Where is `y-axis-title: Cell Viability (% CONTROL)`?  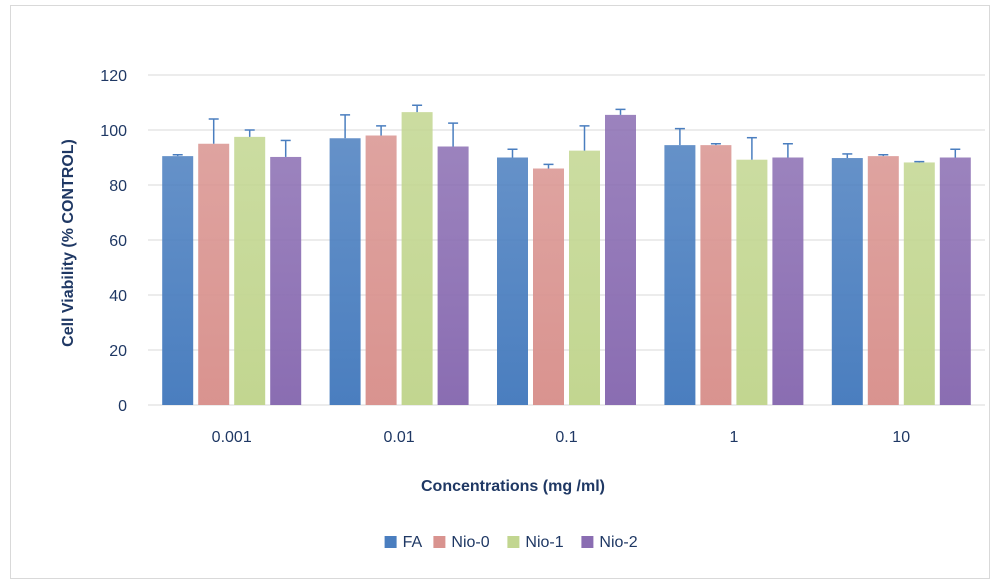 y-axis-title: Cell Viability (% CONTROL) is located at coordinates (68, 243).